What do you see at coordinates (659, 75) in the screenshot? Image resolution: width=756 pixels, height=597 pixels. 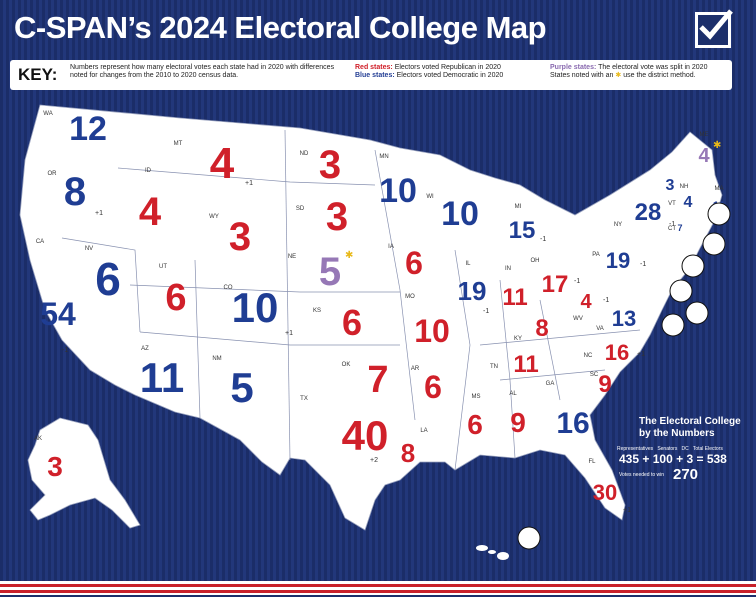 I see `district-text-b: use the district method.` at bounding box center [659, 75].